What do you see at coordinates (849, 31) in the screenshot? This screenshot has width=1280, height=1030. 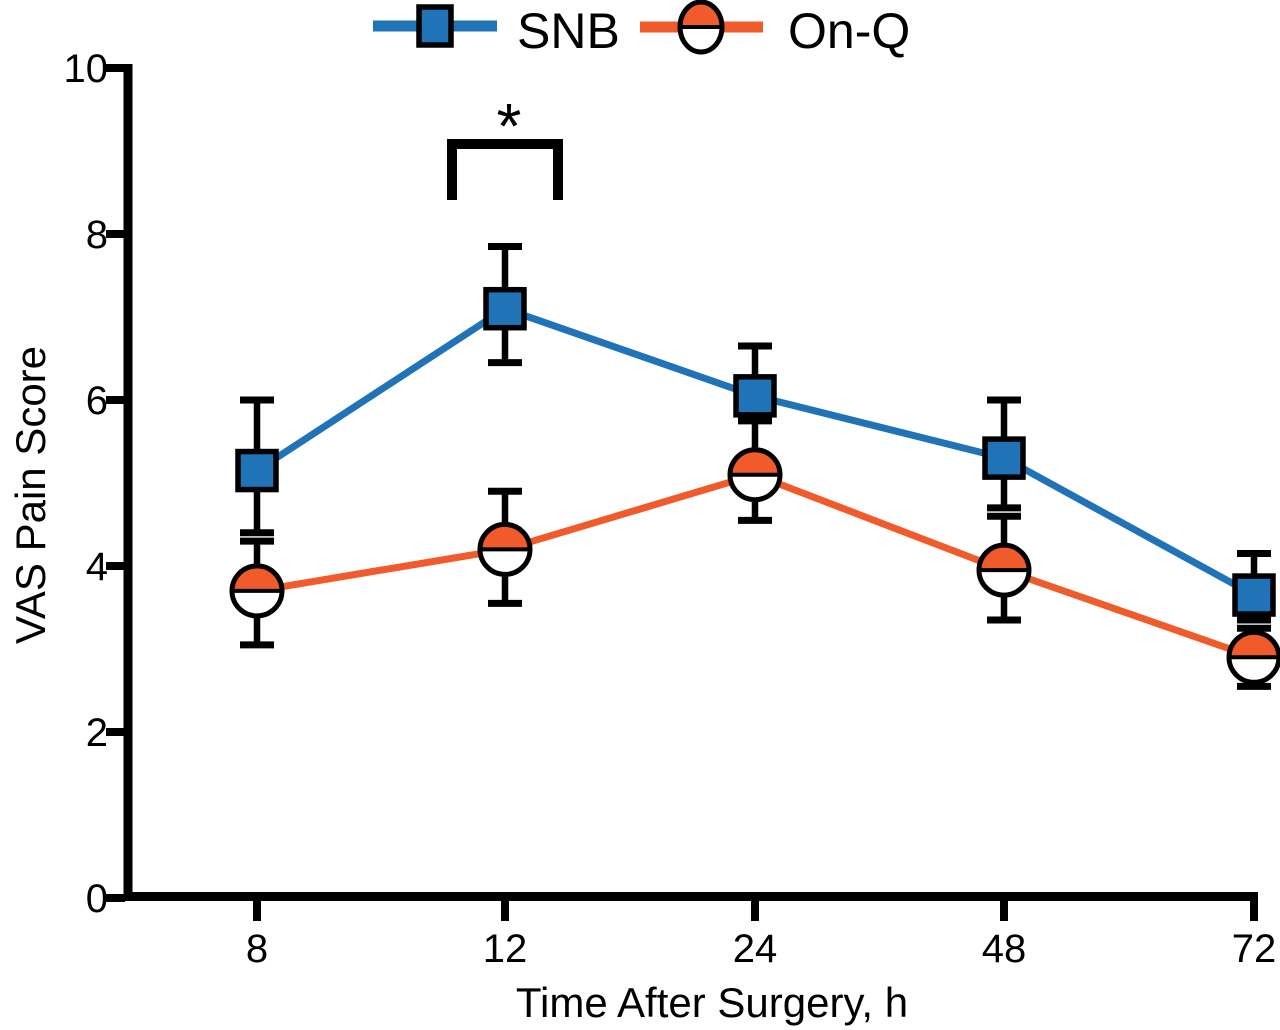 I see `legend-label-onq: On-Q` at bounding box center [849, 31].